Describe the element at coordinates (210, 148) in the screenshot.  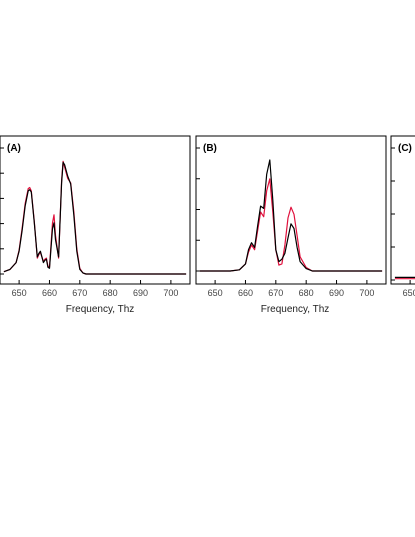
I see `panel-b-label: (B)` at that location.